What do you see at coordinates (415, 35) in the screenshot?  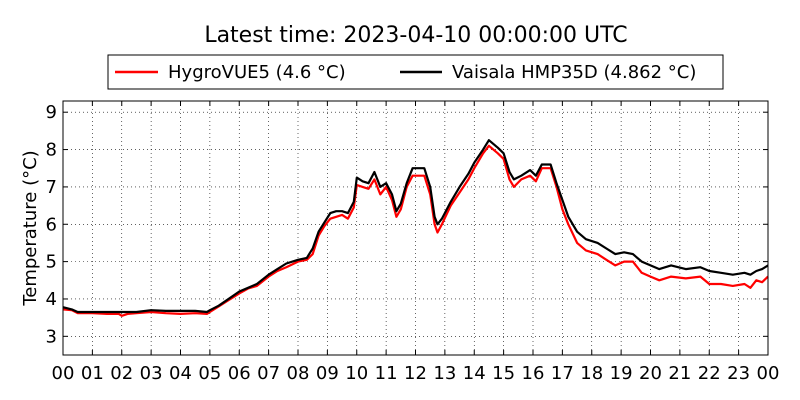 I see `chart-title: Latest time: 2023-04-10 00:00:00 UTC` at bounding box center [415, 35].